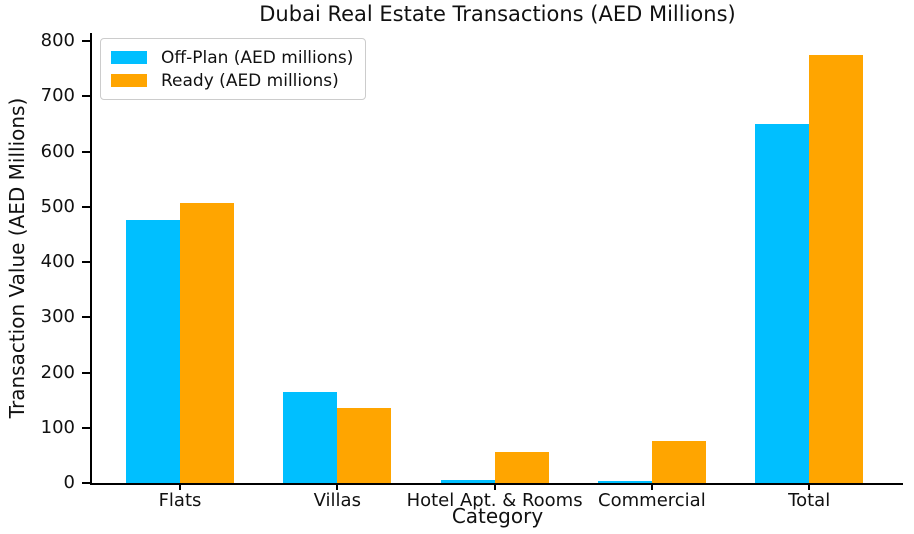  What do you see at coordinates (836, 268) in the screenshot?
I see `bar-ready-total` at bounding box center [836, 268].